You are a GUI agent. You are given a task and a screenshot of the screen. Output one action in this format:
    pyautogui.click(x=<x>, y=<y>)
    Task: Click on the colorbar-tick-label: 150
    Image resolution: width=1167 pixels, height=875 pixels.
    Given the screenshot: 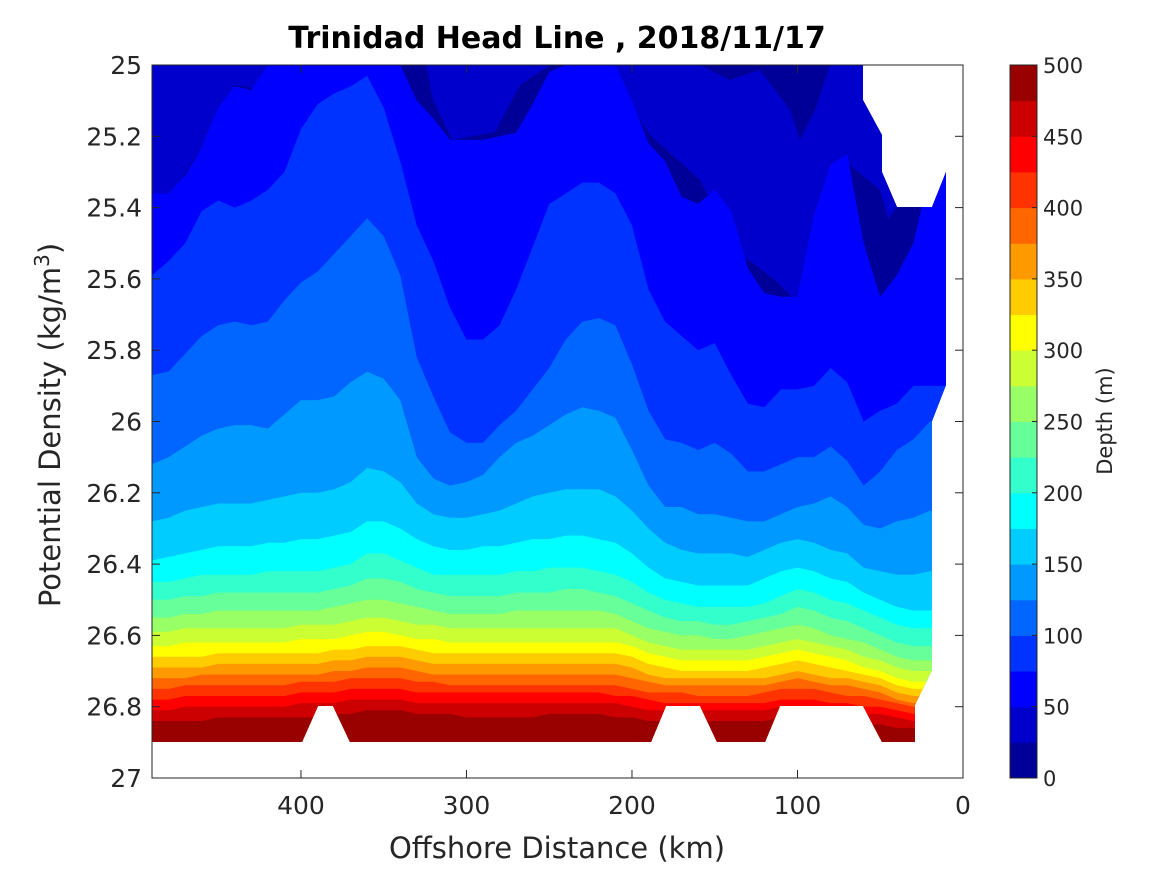 What is the action you would take?
    pyautogui.click(x=1063, y=565)
    